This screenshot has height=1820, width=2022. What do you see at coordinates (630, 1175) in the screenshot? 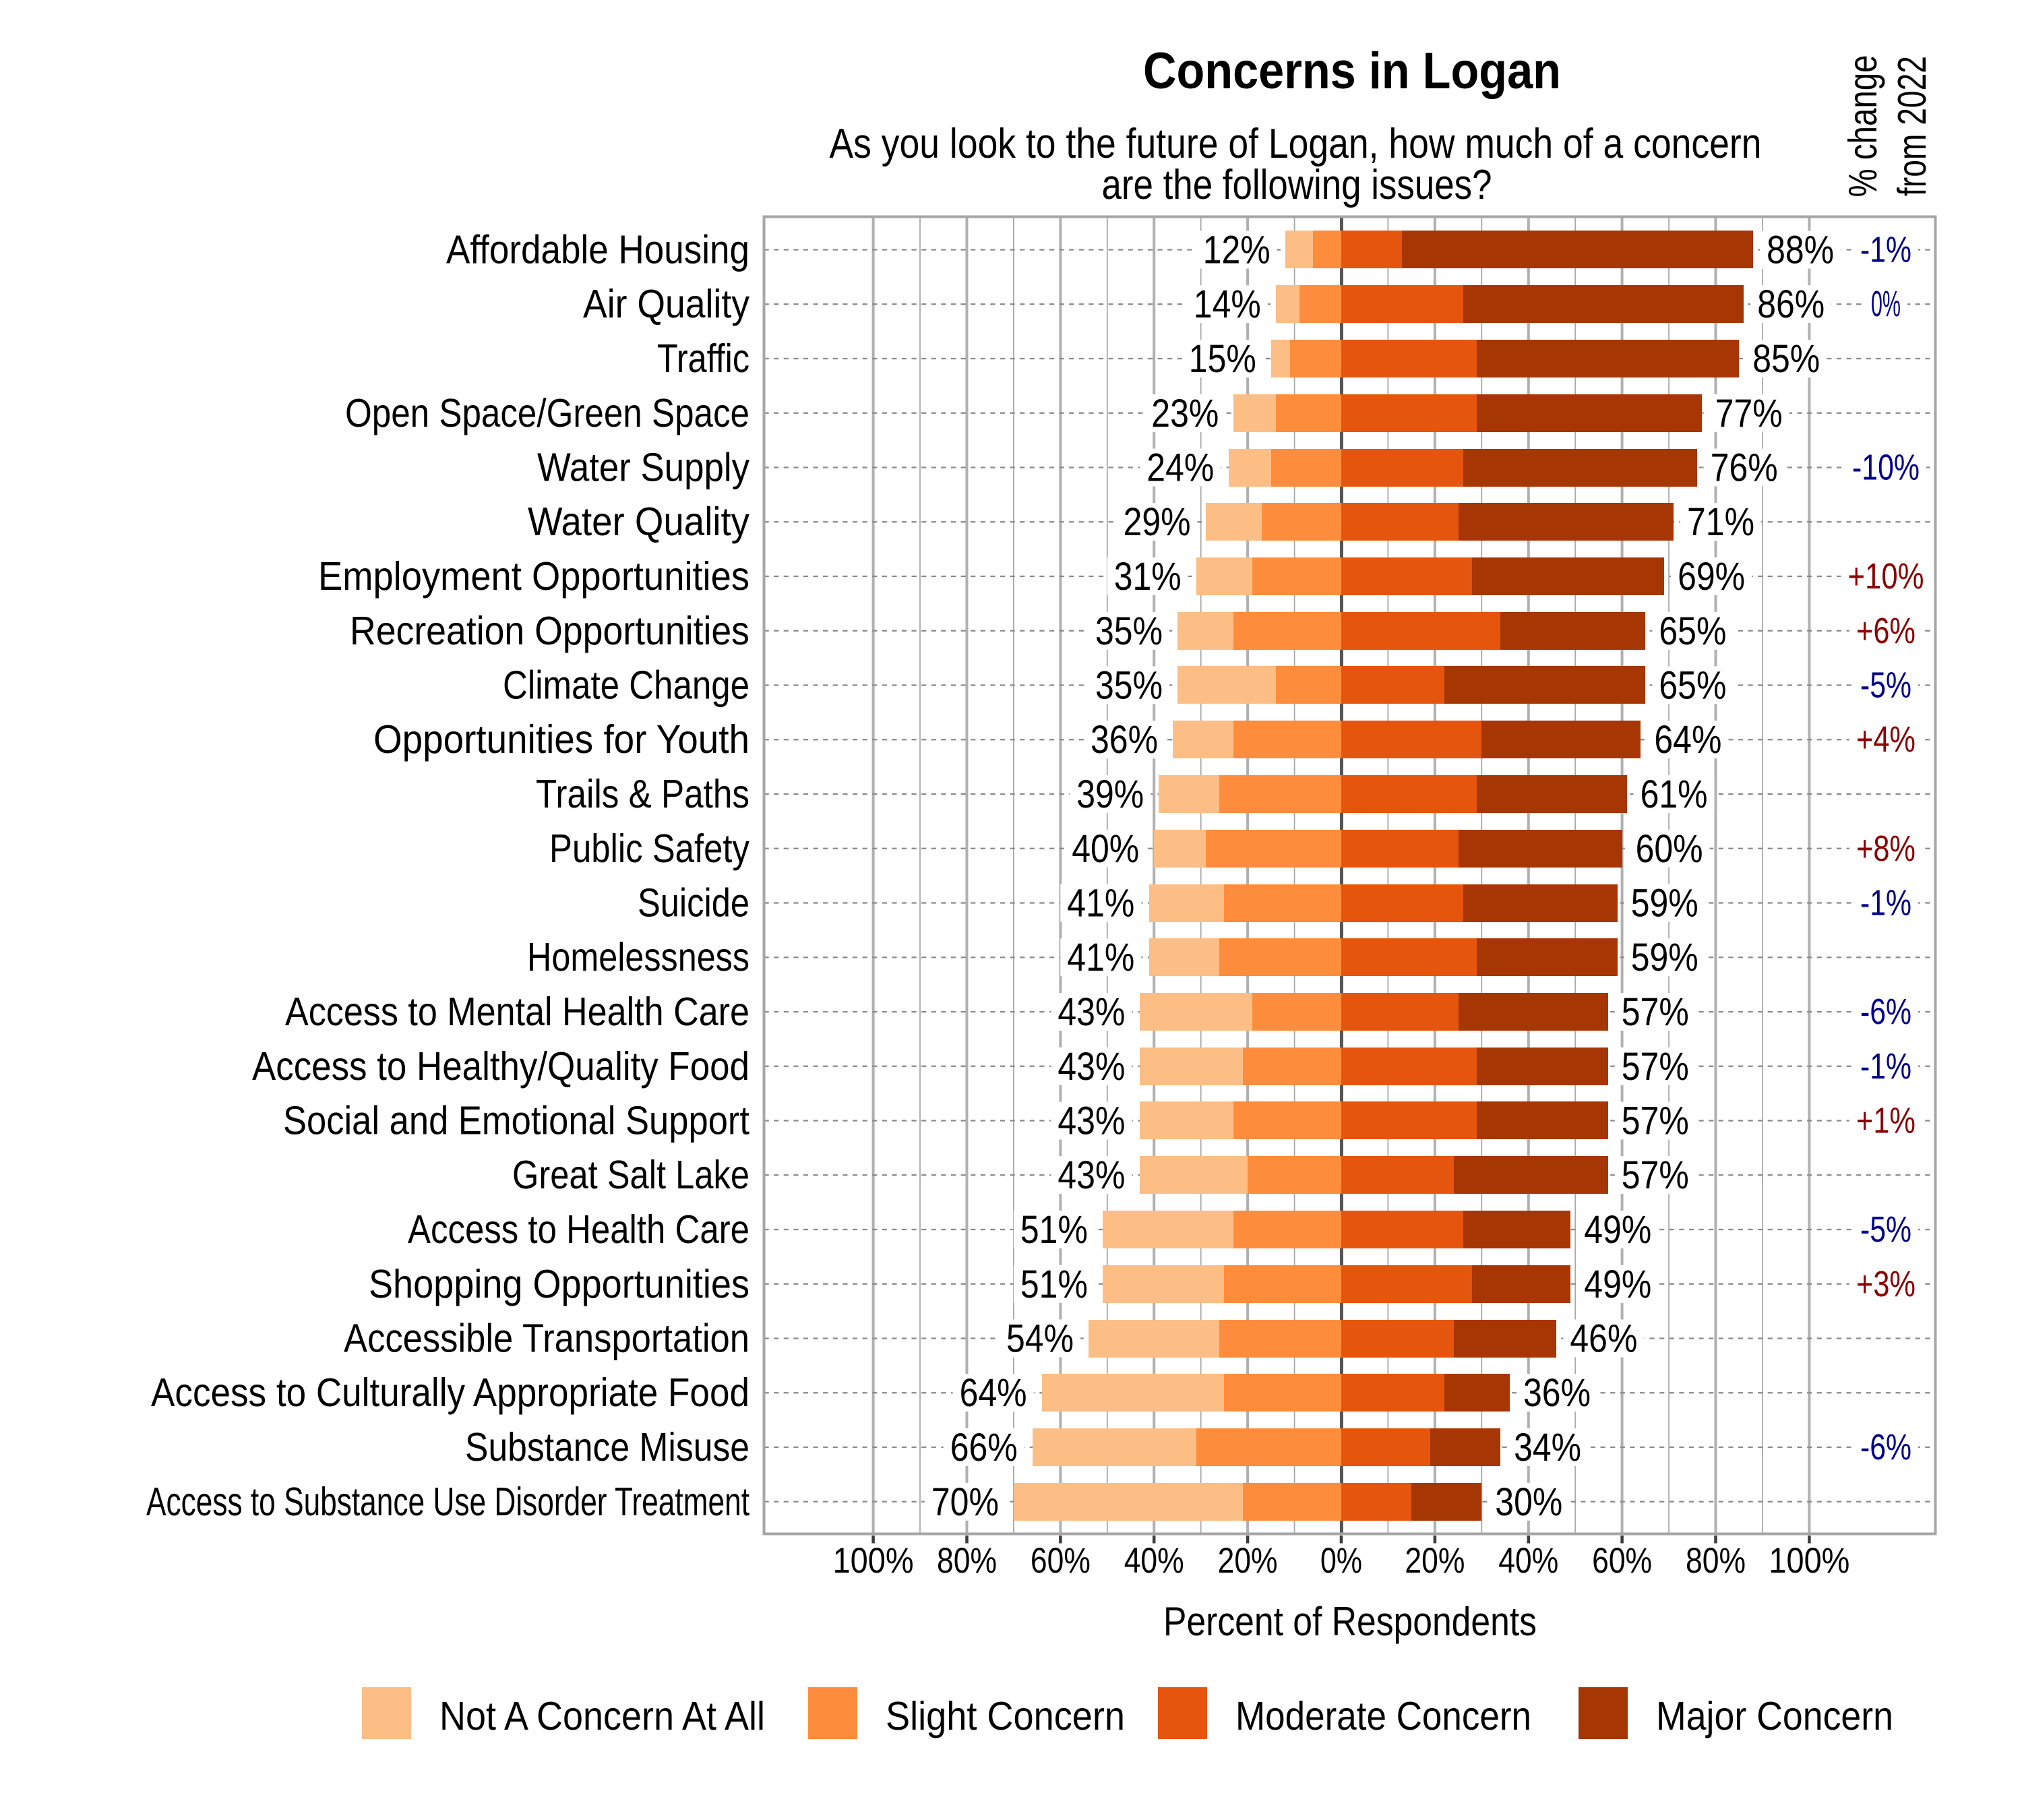
I see `svg-text: Great Salt Lake` at bounding box center [630, 1175].